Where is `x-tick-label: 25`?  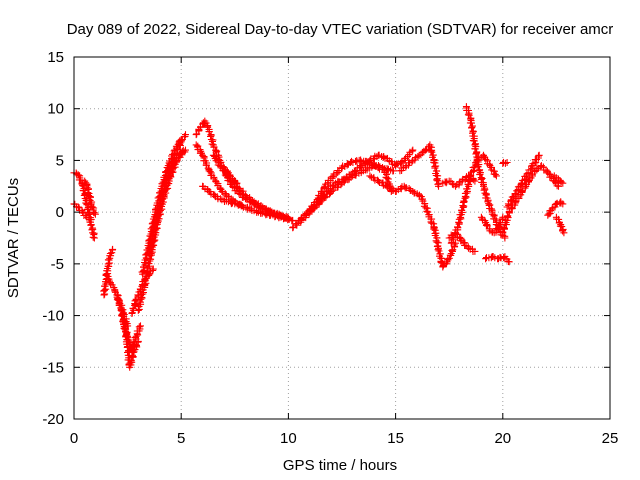
x-tick-label: 25 is located at coordinates (610, 438).